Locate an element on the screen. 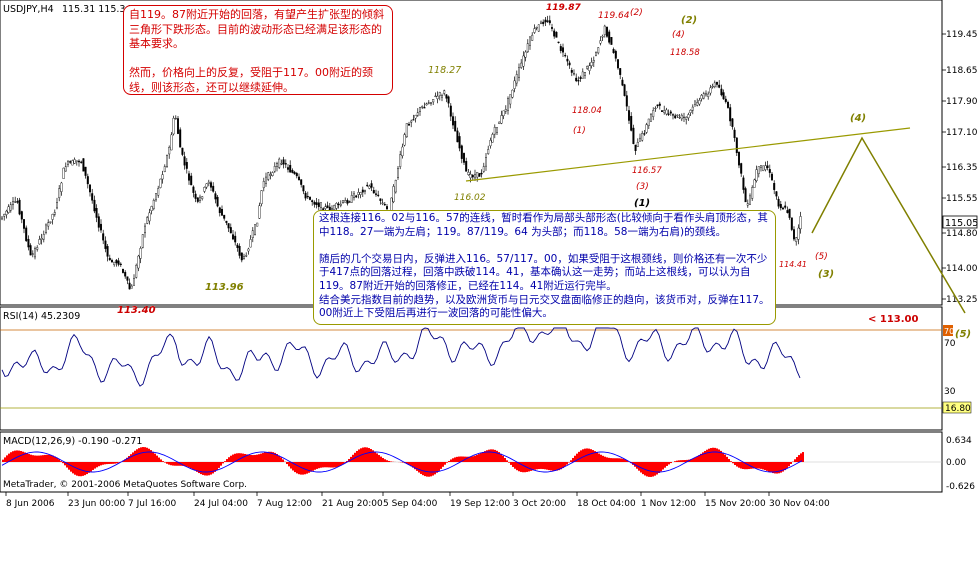  time-axis-label: 8 Jun 2006 is located at coordinates (30, 504).